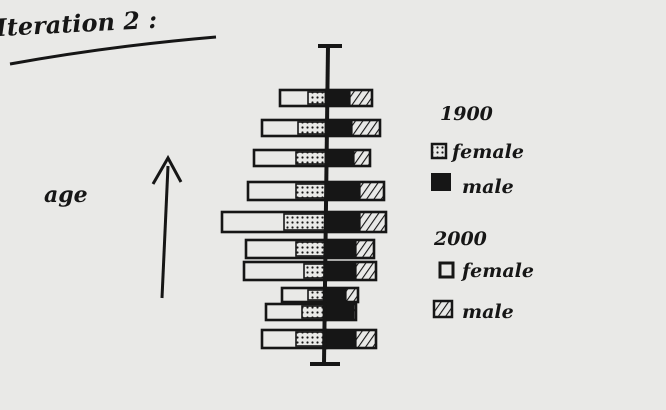  Describe the element at coordinates (443, 309) in the screenshot. I see `male-2000-swatch-icon` at that location.